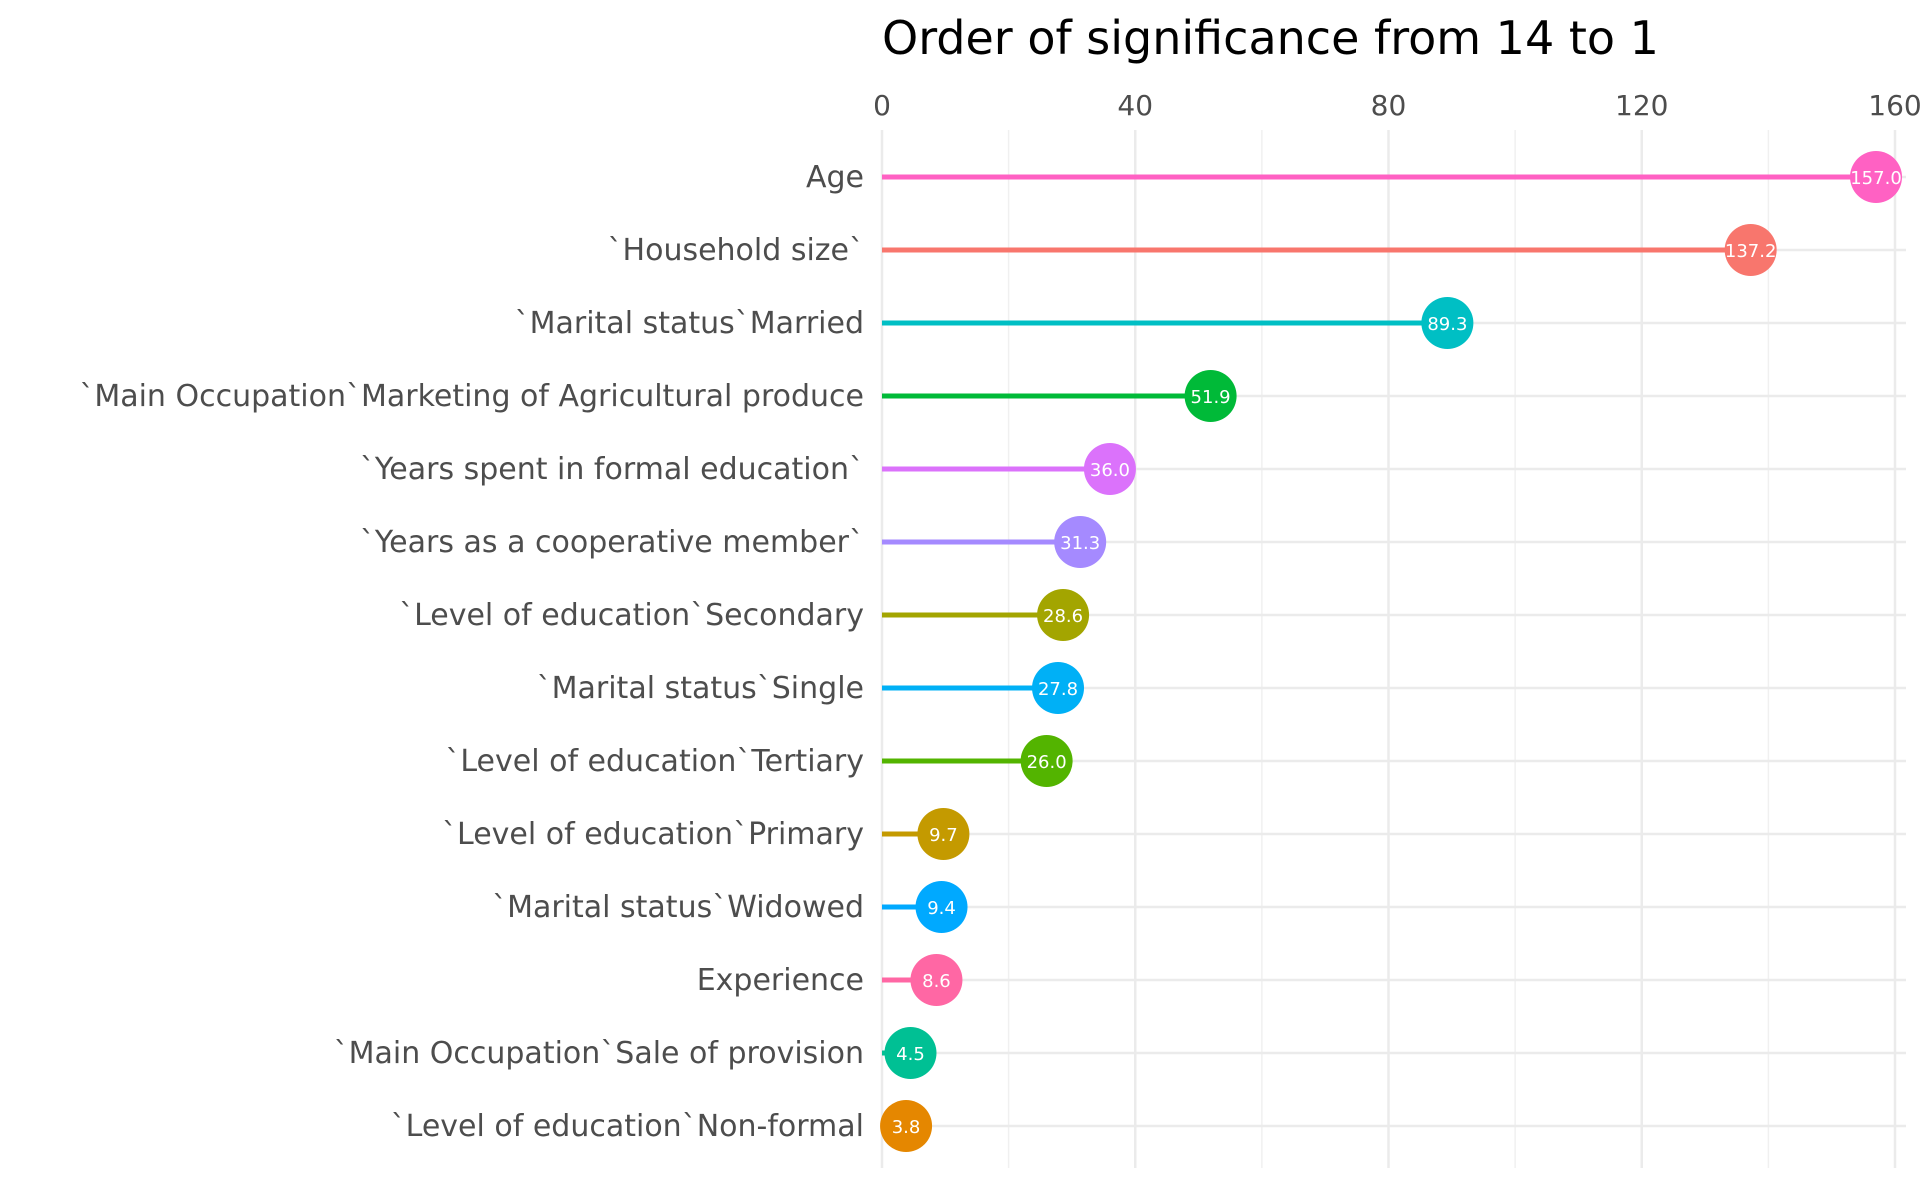 This screenshot has height=1189, width=1925. I want to click on data-label: 157.0, so click(1876, 178).